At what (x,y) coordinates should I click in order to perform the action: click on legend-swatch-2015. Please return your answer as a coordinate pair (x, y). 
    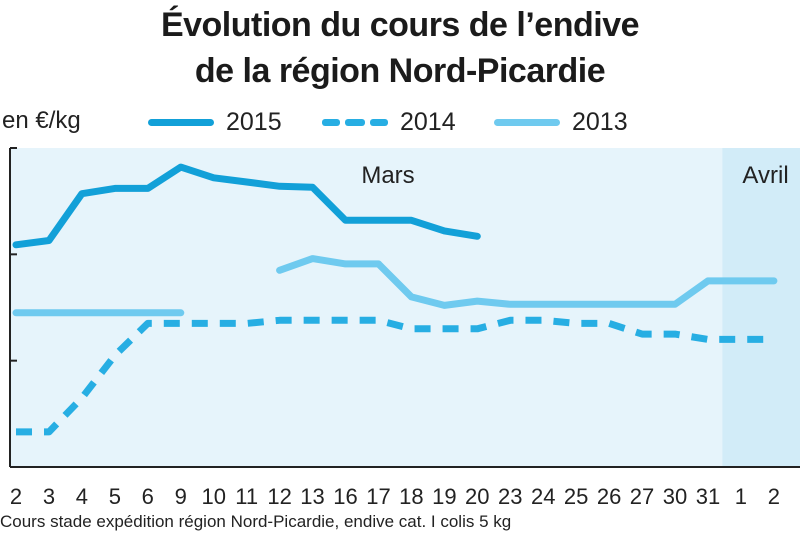
    Looking at the image, I should click on (181, 122).